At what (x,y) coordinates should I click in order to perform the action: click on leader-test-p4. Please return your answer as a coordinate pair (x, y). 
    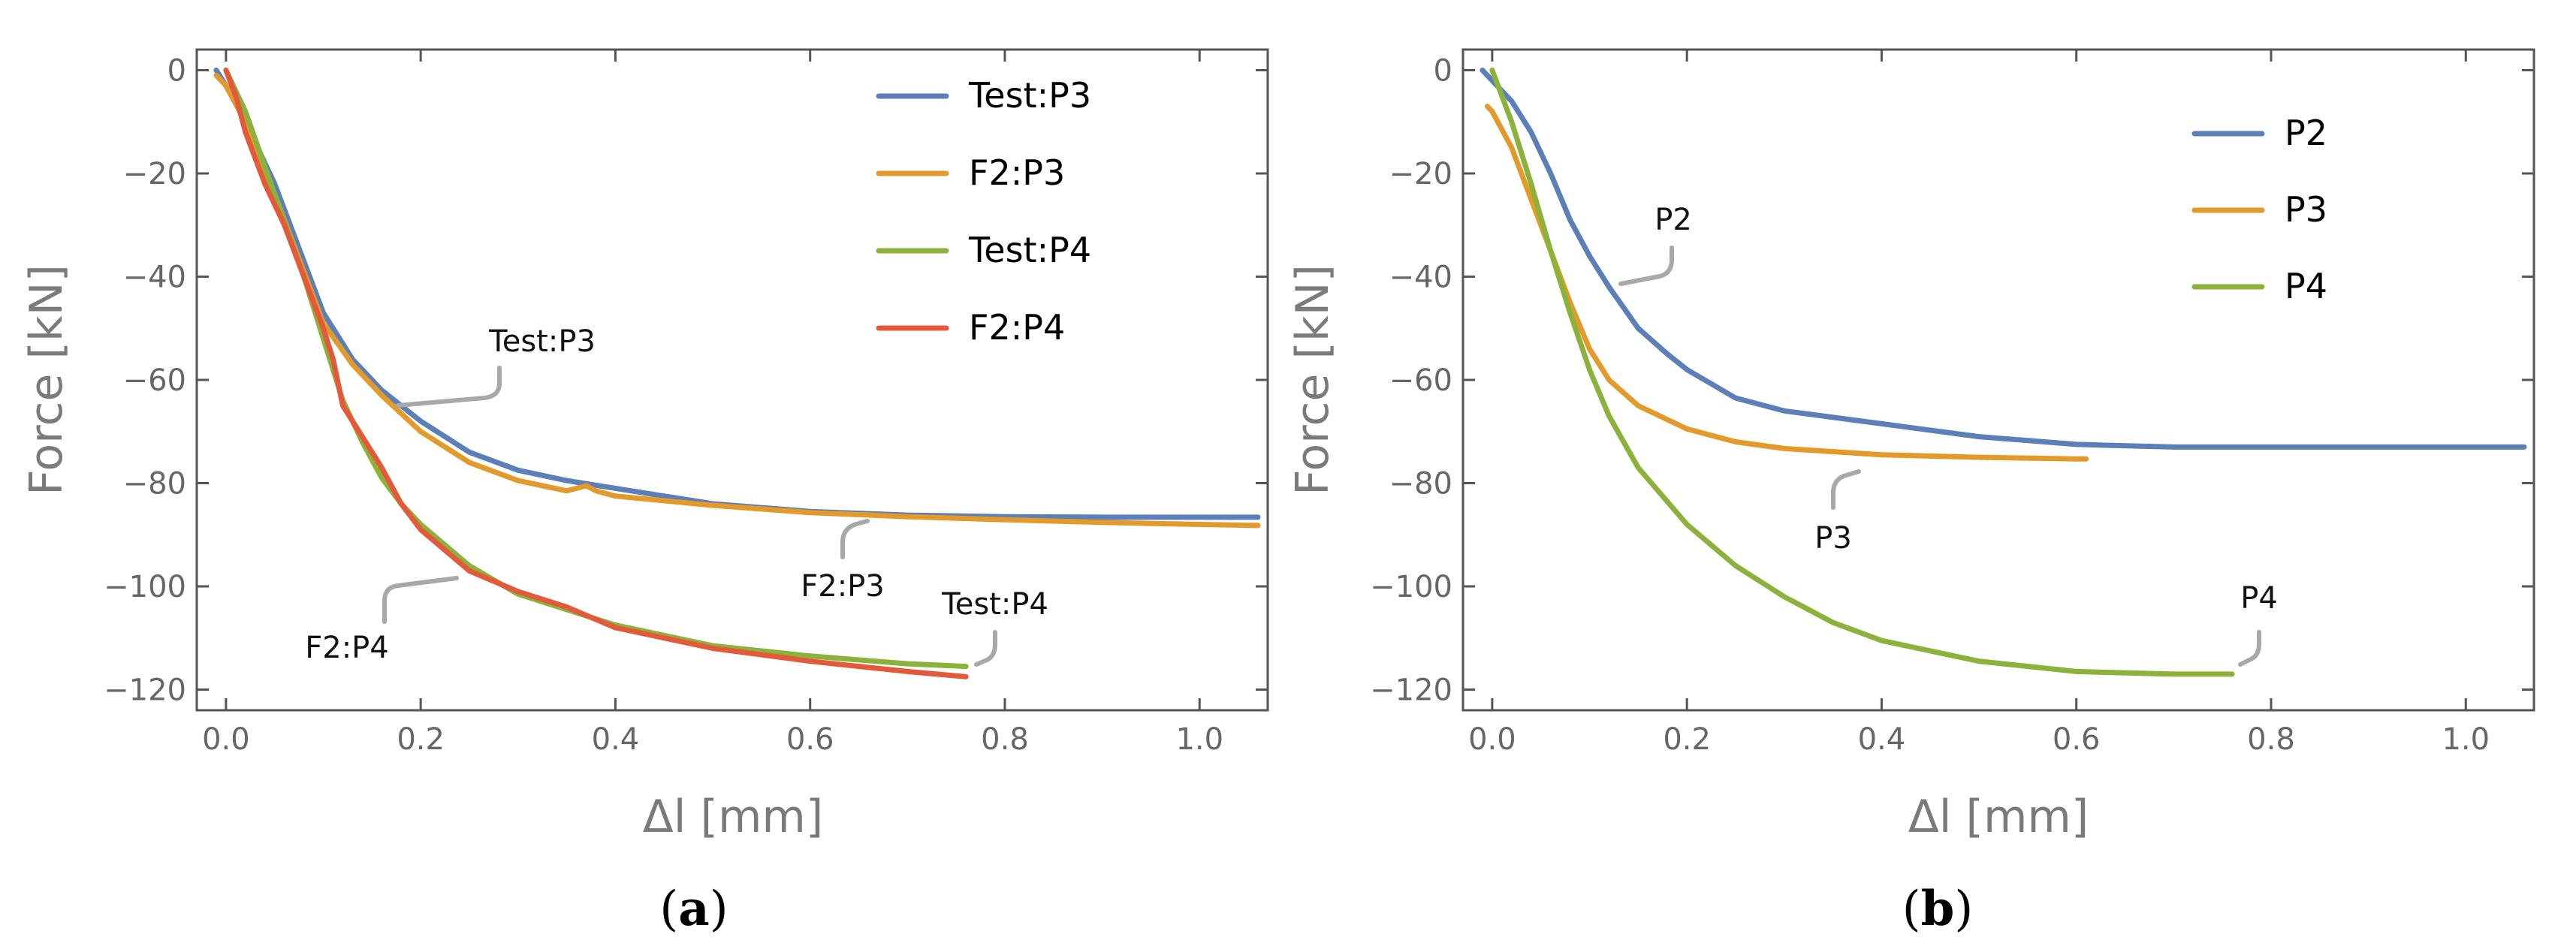
    Looking at the image, I should click on (985, 648).